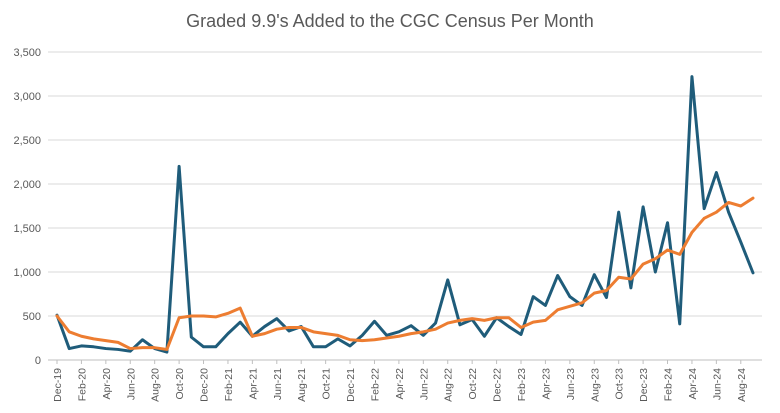  What do you see at coordinates (669, 384) in the screenshot?
I see `x-tick-label: Feb-24` at bounding box center [669, 384].